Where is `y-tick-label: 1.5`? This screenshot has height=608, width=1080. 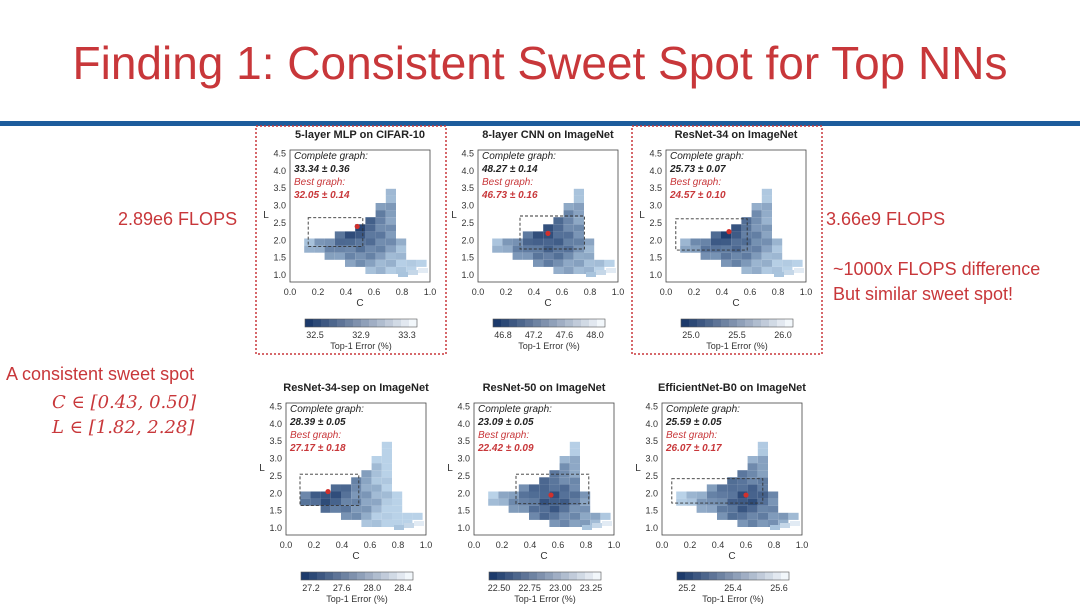
y-tick-label: 1.5 is located at coordinates (463, 511).